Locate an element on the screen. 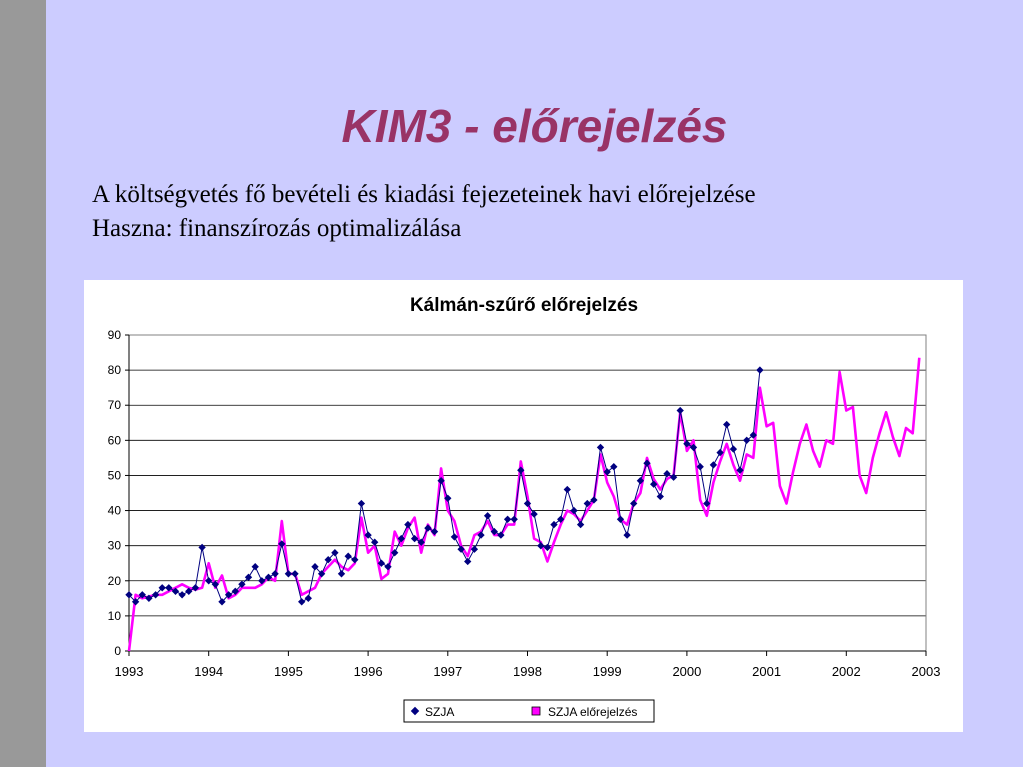 This screenshot has height=767, width=1023. legend-szja-label: SZJA is located at coordinates (439, 712).